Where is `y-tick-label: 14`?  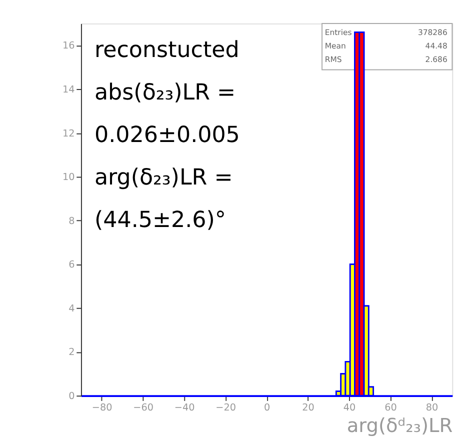 y-tick-label: 14 is located at coordinates (68, 90).